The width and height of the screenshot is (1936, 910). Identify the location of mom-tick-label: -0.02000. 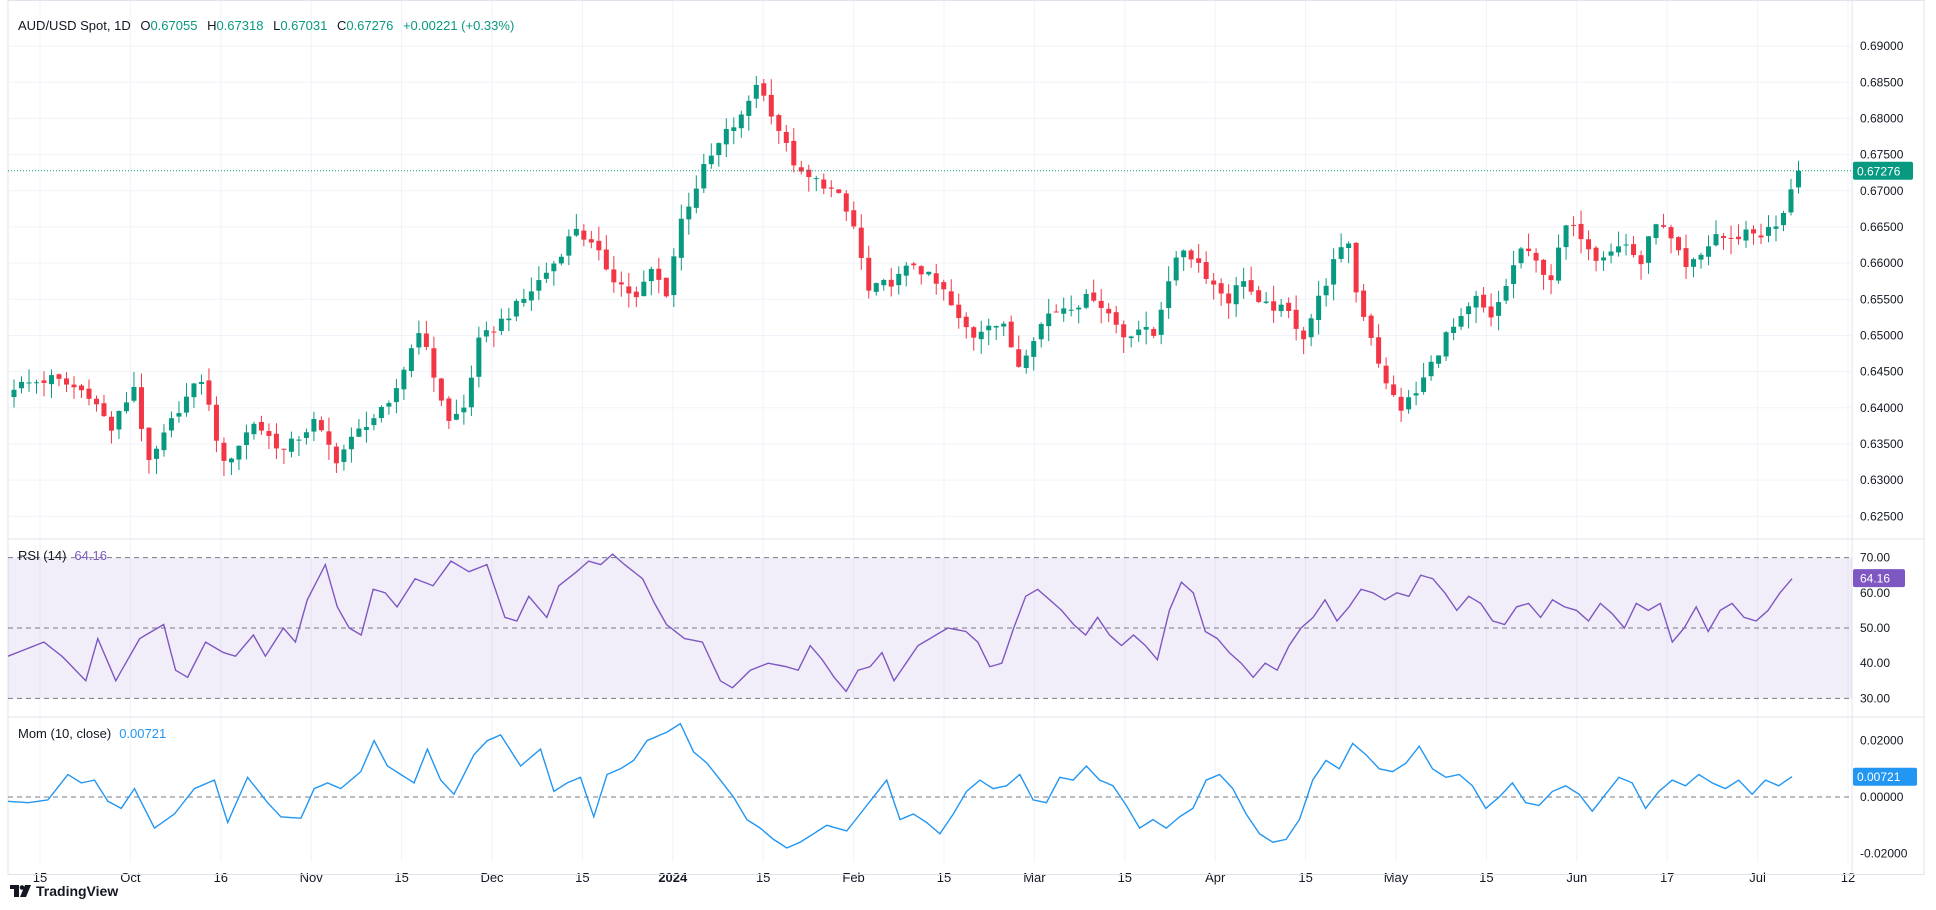
(1884, 854).